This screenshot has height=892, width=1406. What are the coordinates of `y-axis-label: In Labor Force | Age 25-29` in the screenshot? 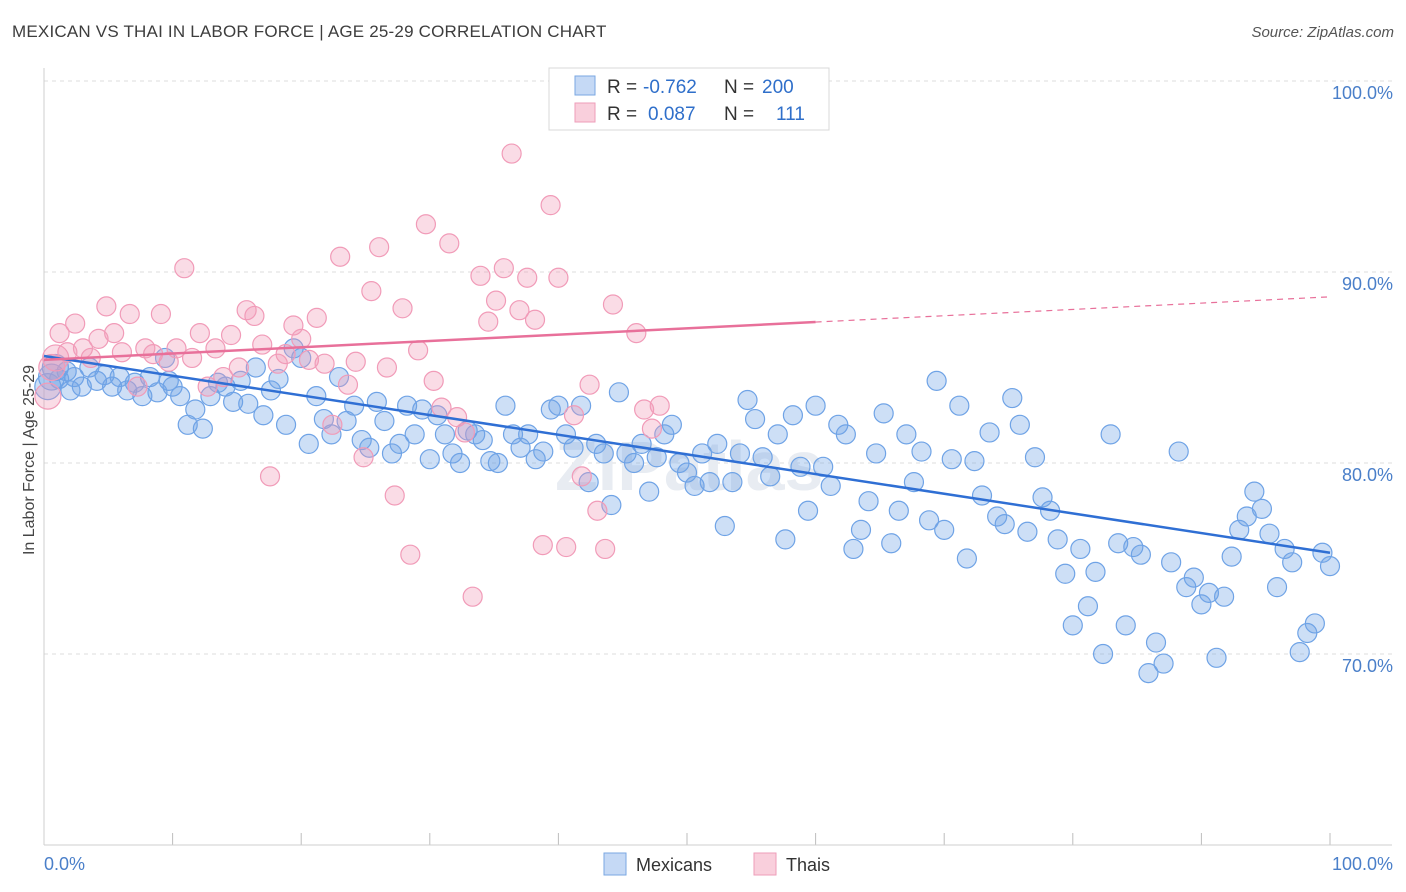 It's located at (29, 460).